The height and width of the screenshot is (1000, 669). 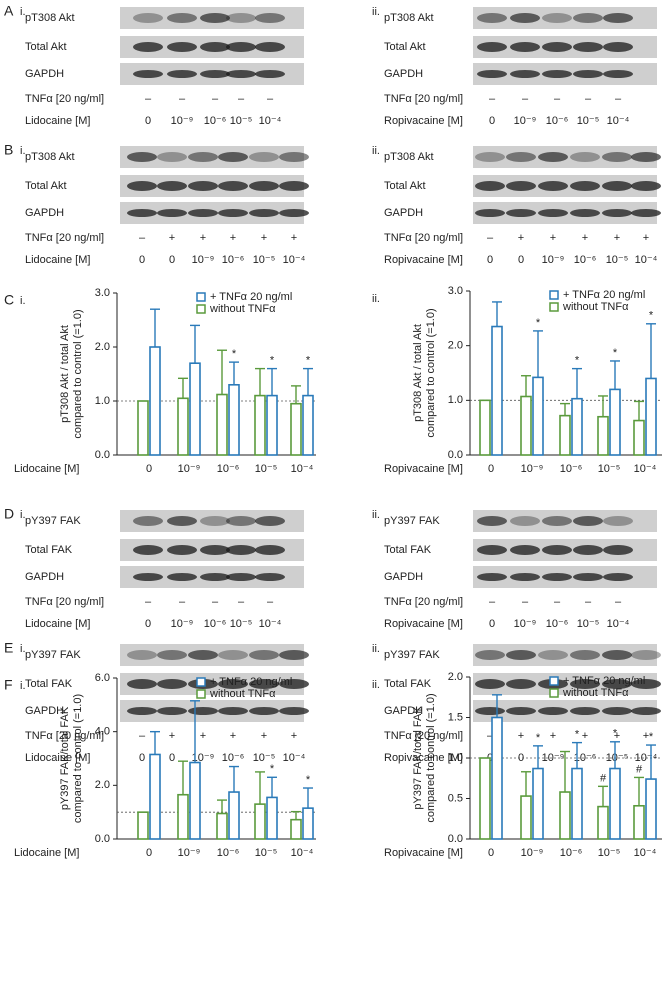 What do you see at coordinates (50, 18) in the screenshot?
I see `blot-row-label: pT308 Akt` at bounding box center [50, 18].